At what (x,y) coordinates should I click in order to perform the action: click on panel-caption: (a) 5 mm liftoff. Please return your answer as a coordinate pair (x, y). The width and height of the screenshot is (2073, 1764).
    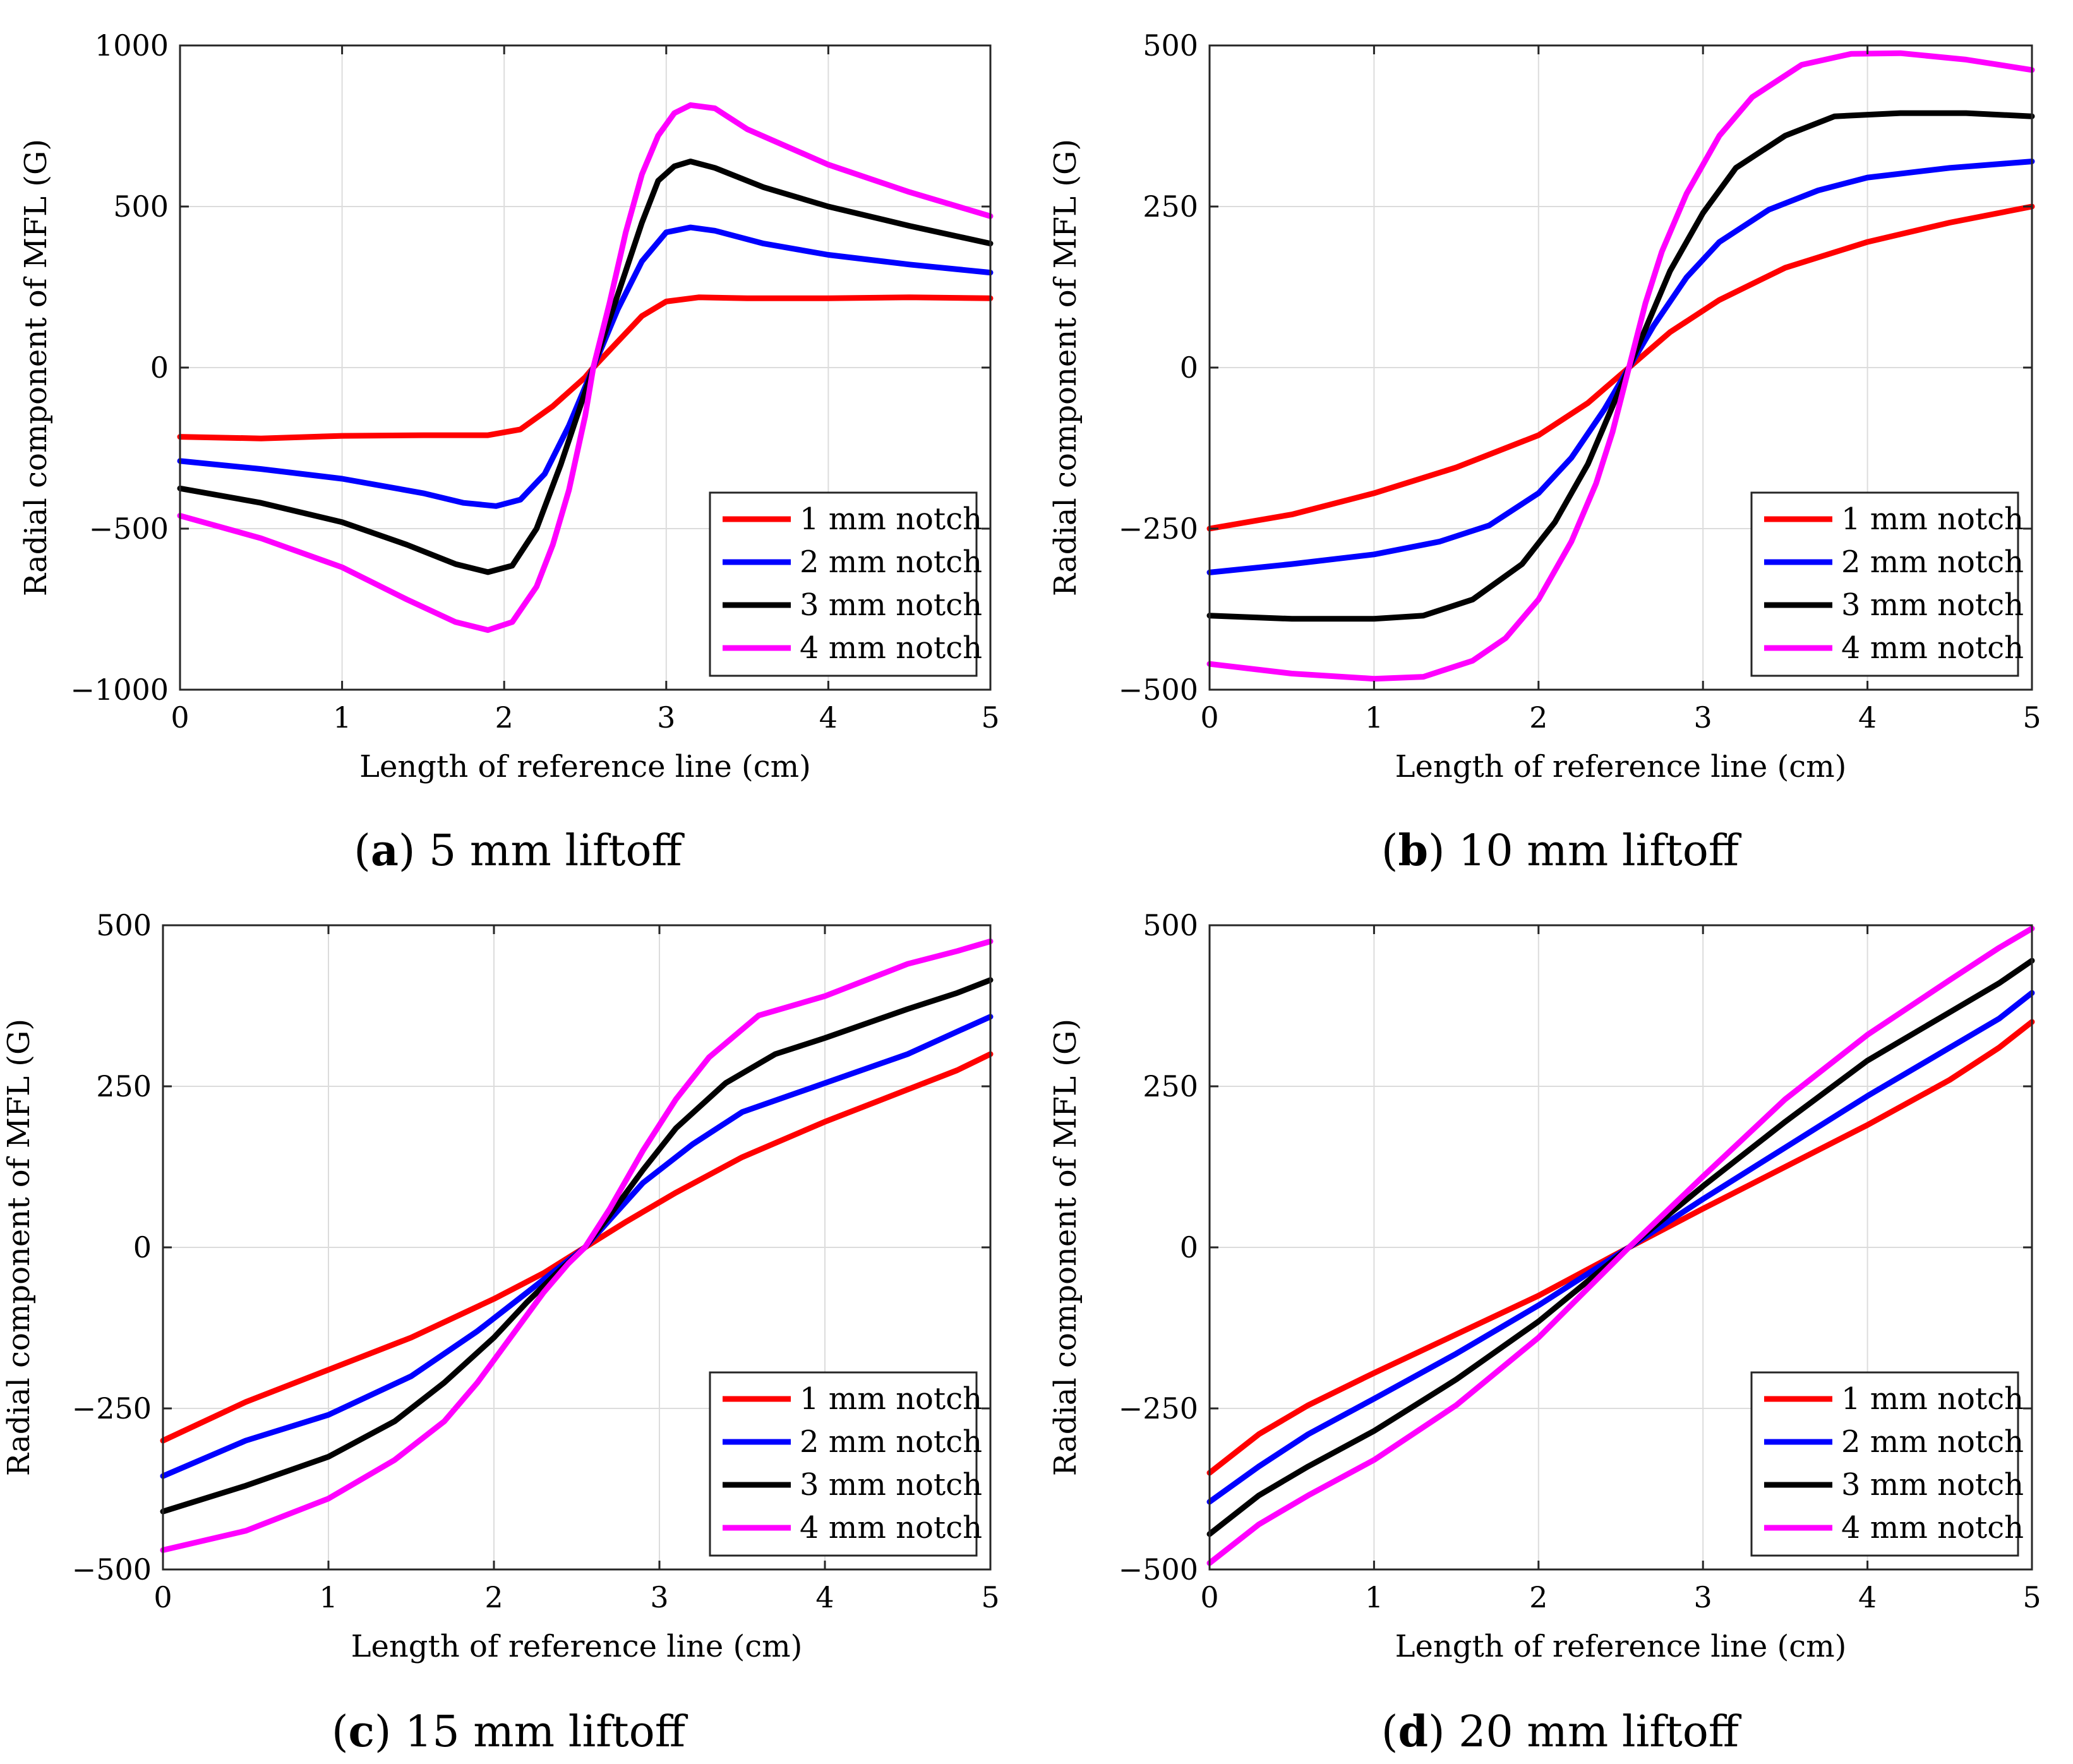
    Looking at the image, I should click on (520, 850).